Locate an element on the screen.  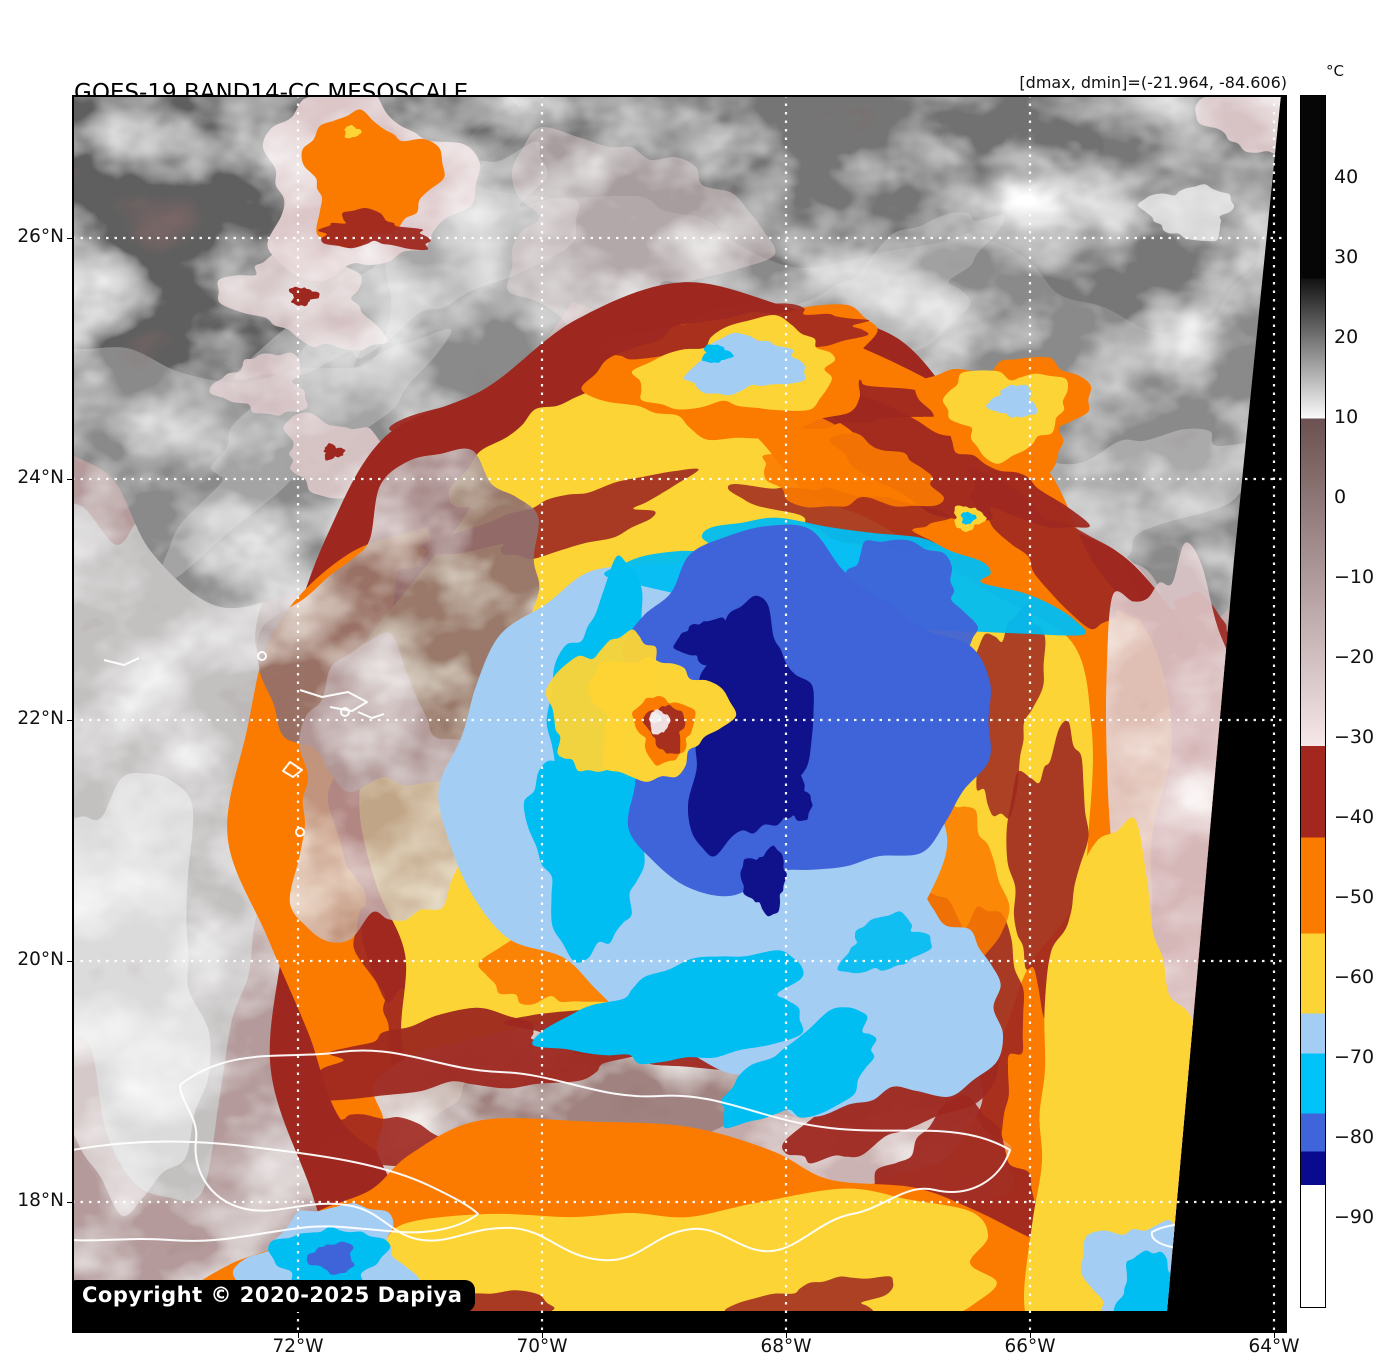
red-band-n4 is located at coordinates (1055, 548).